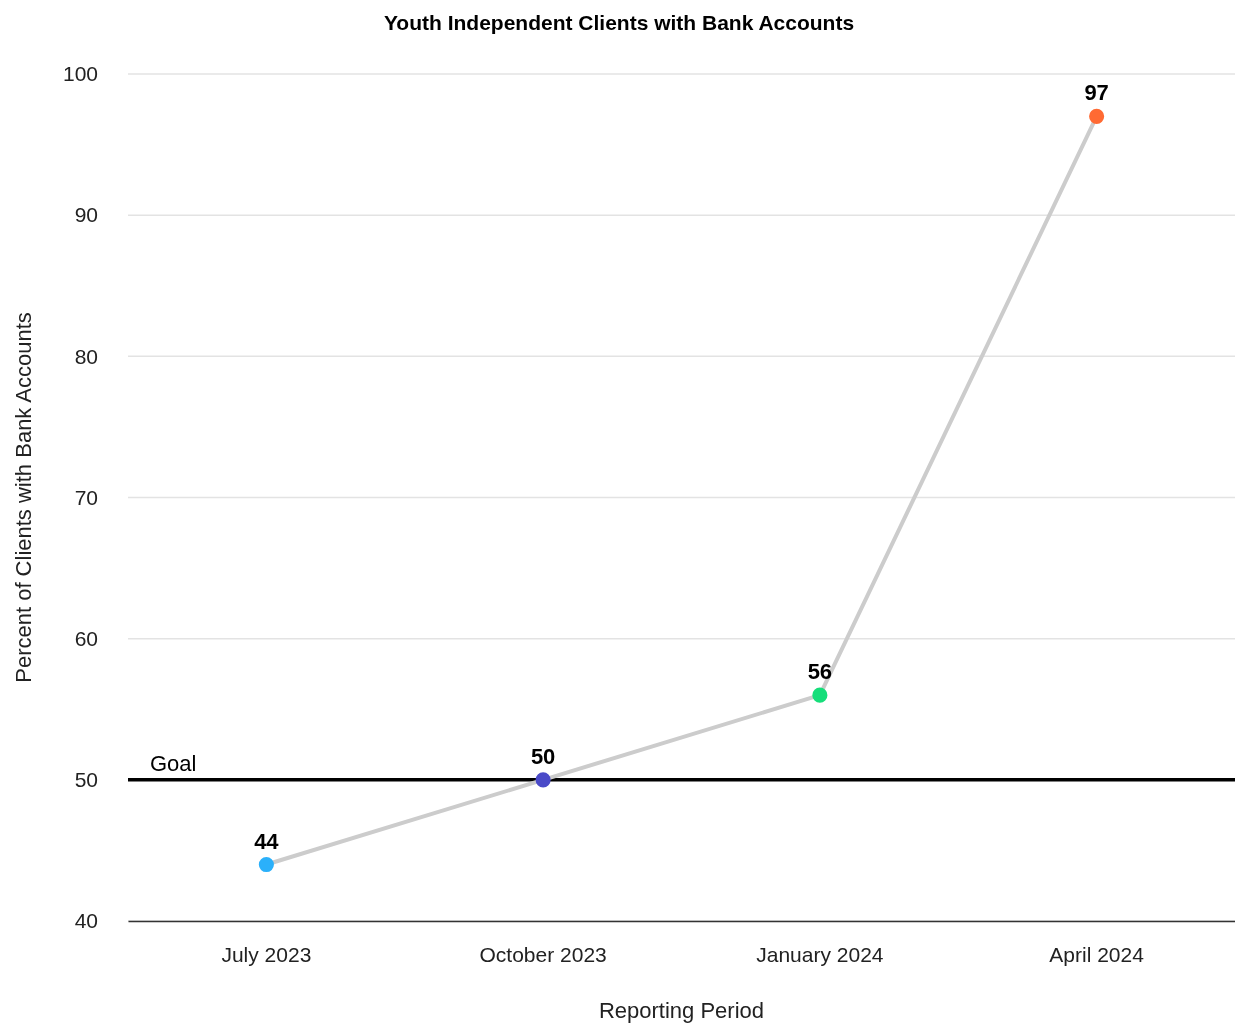  I want to click on ref-line-label: Goal, so click(173, 763).